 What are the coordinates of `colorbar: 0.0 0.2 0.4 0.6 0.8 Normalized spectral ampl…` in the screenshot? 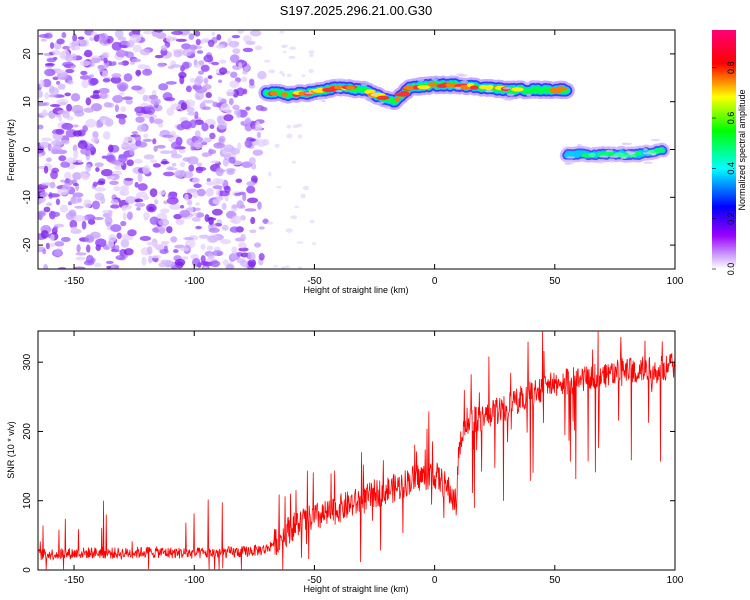 It's located at (729, 152).